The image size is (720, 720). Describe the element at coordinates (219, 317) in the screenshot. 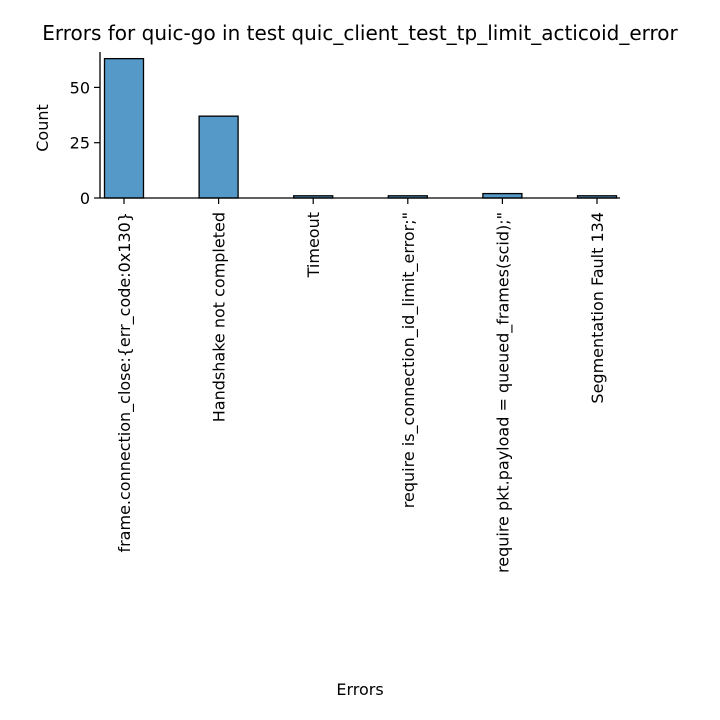

I see `x-tick-label-1: Handshake not completed` at that location.